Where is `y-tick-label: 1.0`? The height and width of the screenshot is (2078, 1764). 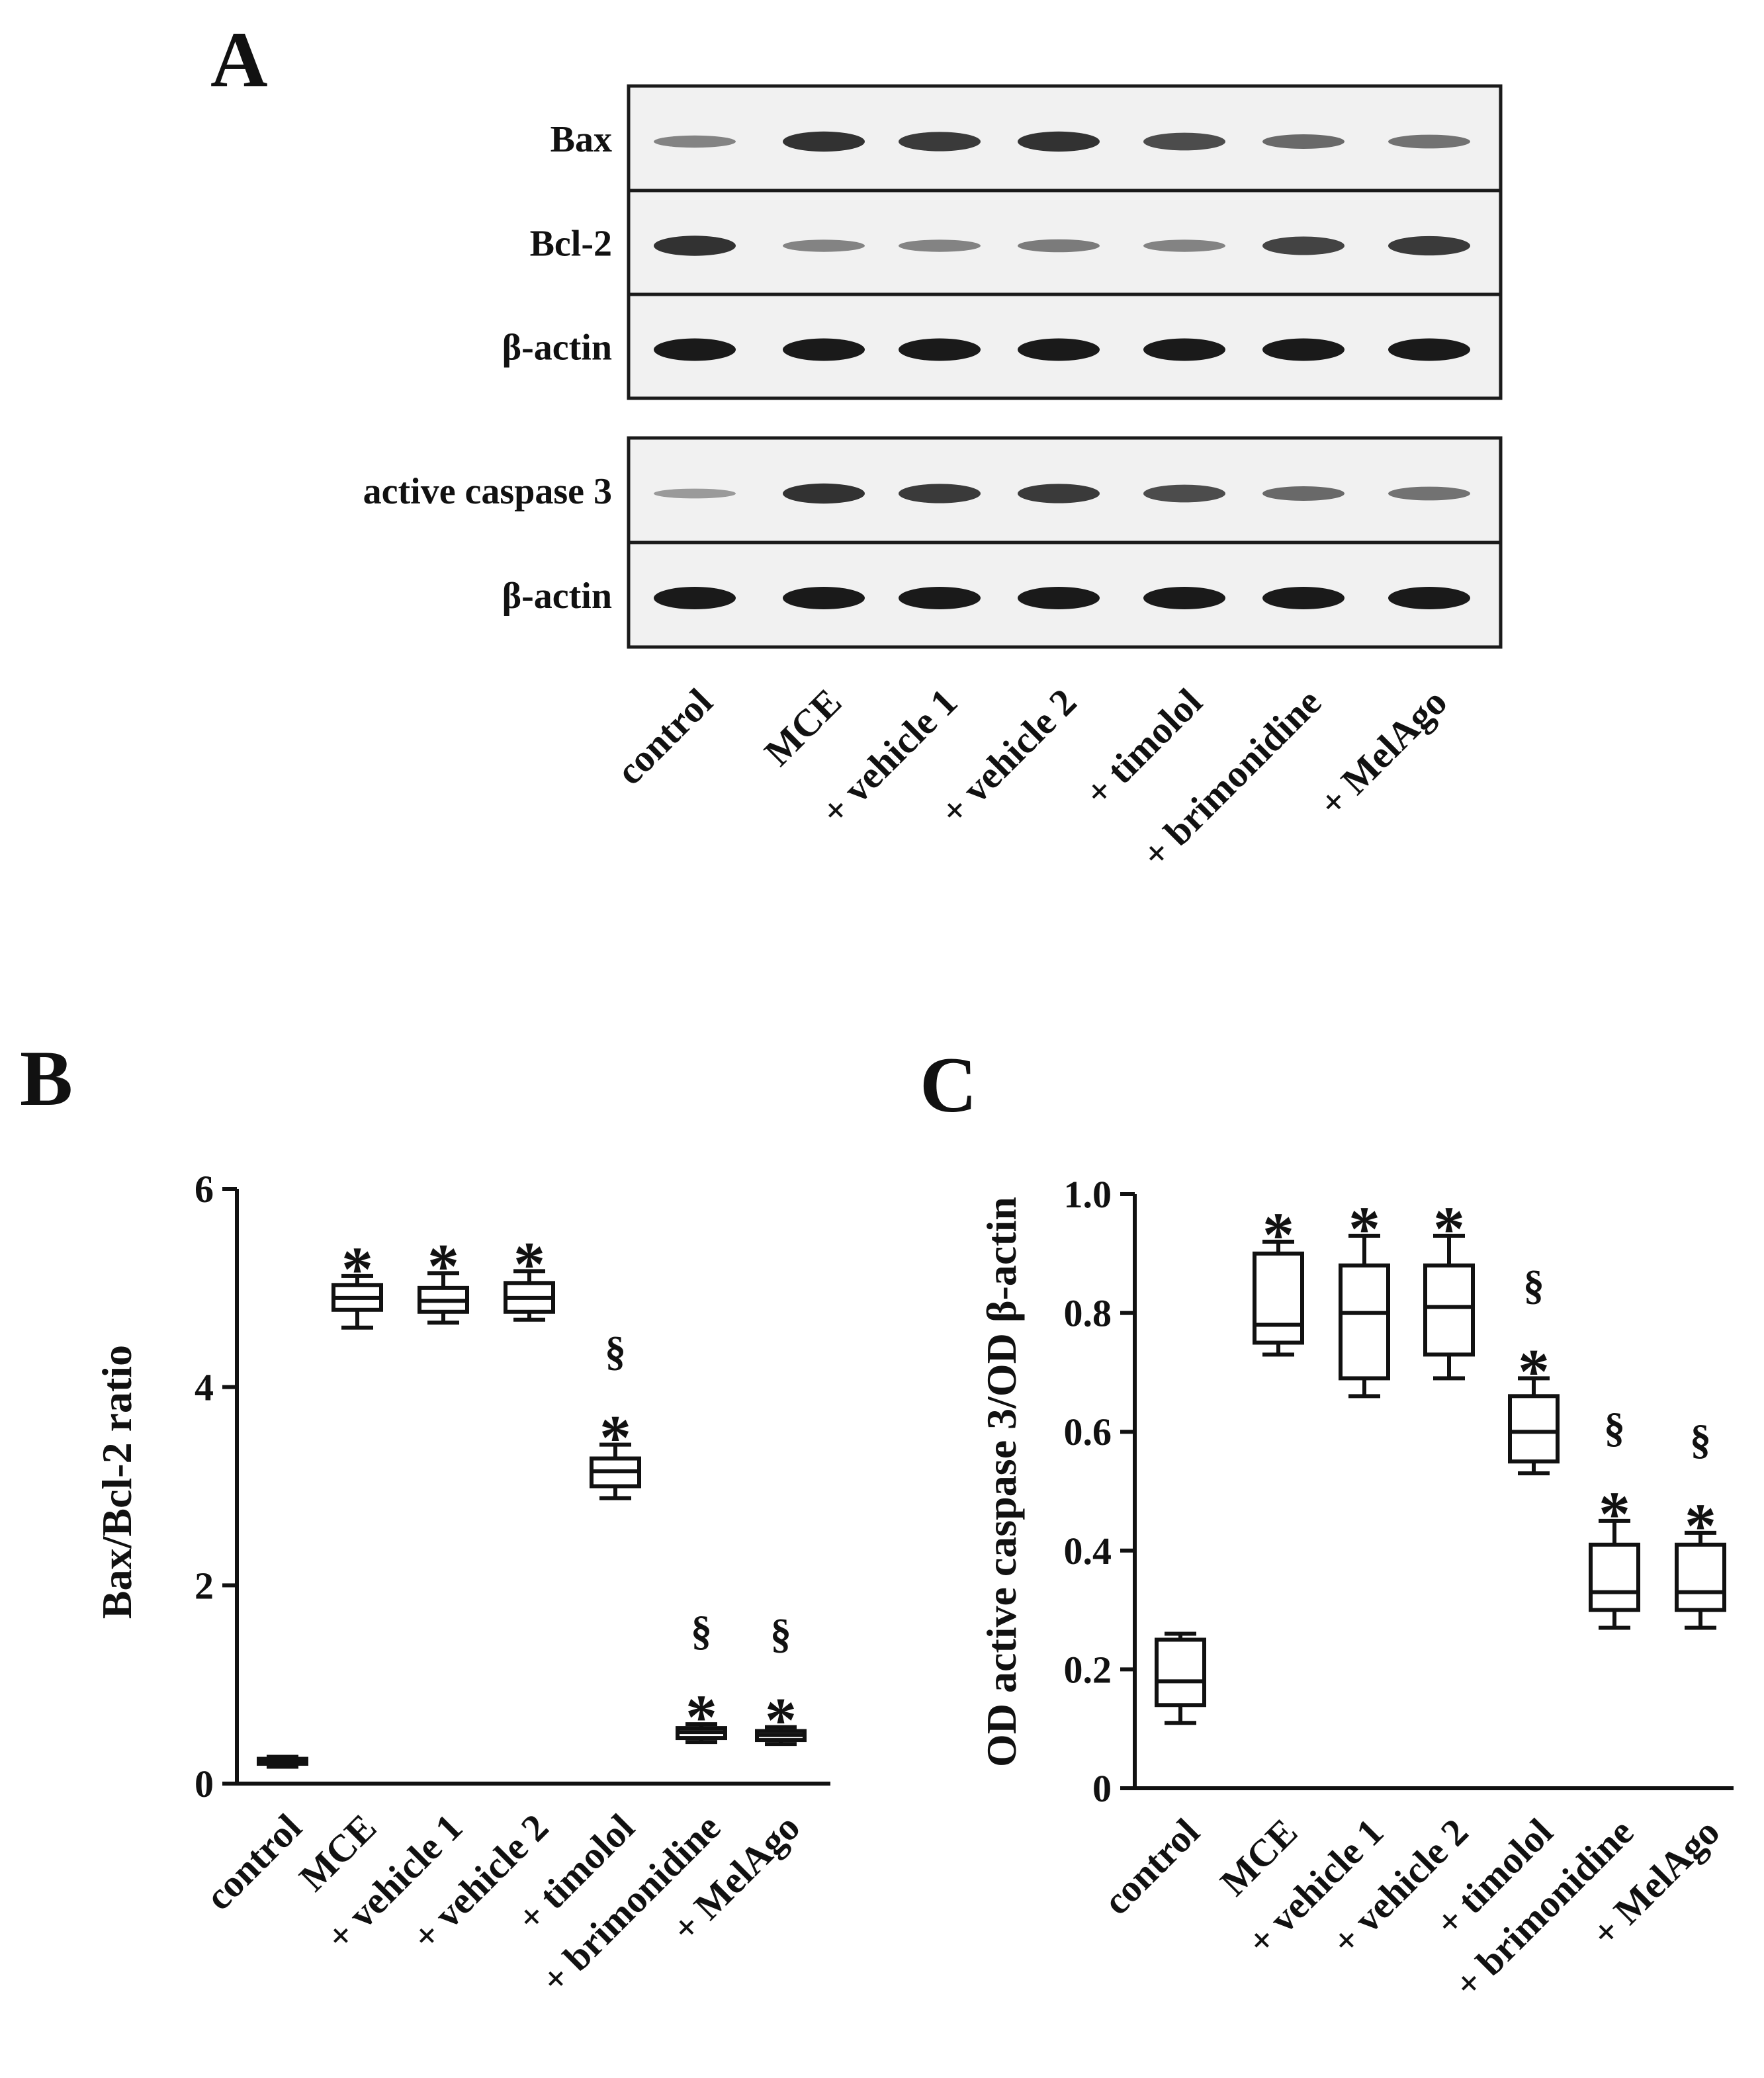 y-tick-label: 1.0 is located at coordinates (1088, 1194).